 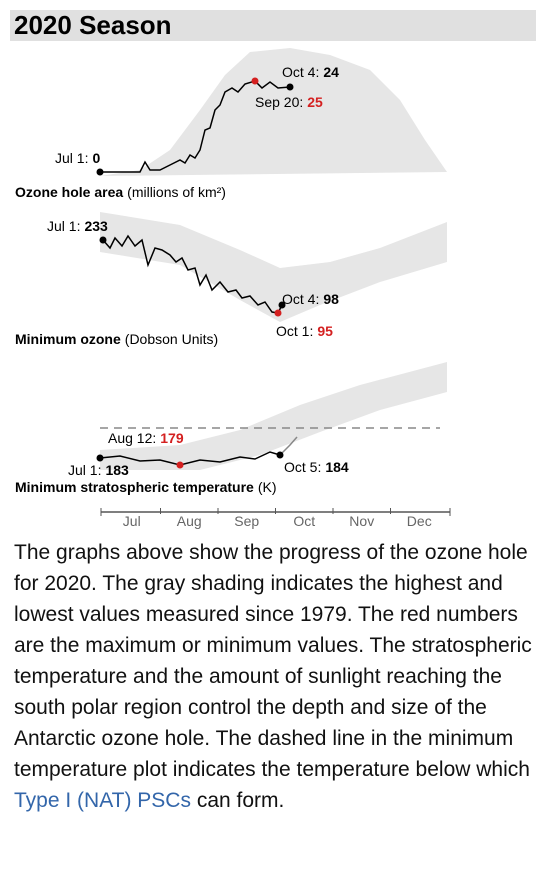 What do you see at coordinates (117, 470) in the screenshot?
I see `annotation-value: 183` at bounding box center [117, 470].